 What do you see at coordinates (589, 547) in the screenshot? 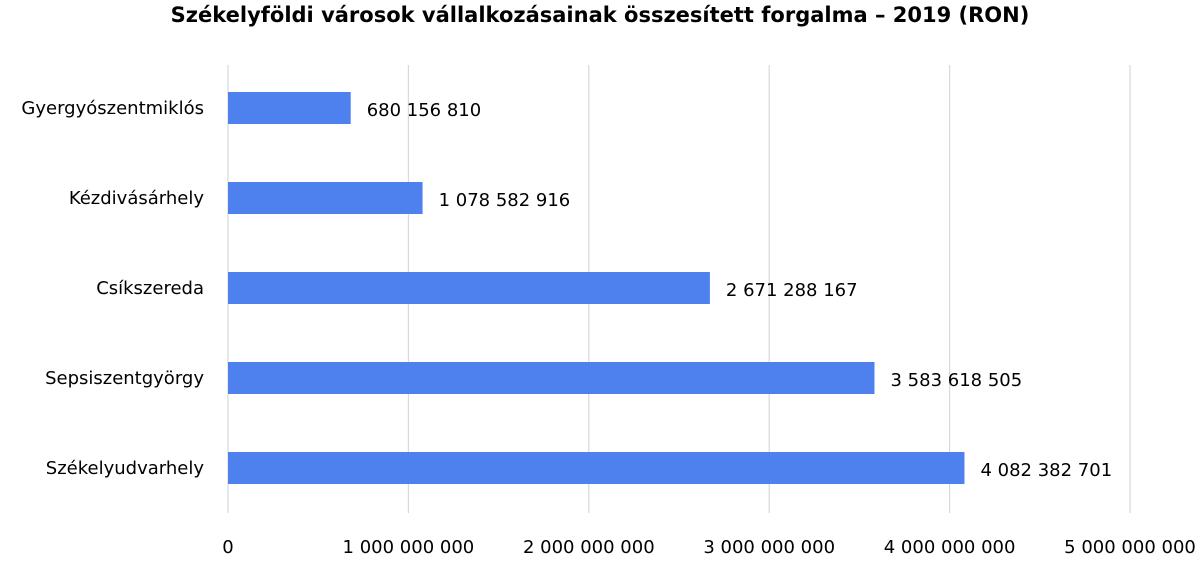
I see `x-tick-label: 2 000 000 000` at bounding box center [589, 547].